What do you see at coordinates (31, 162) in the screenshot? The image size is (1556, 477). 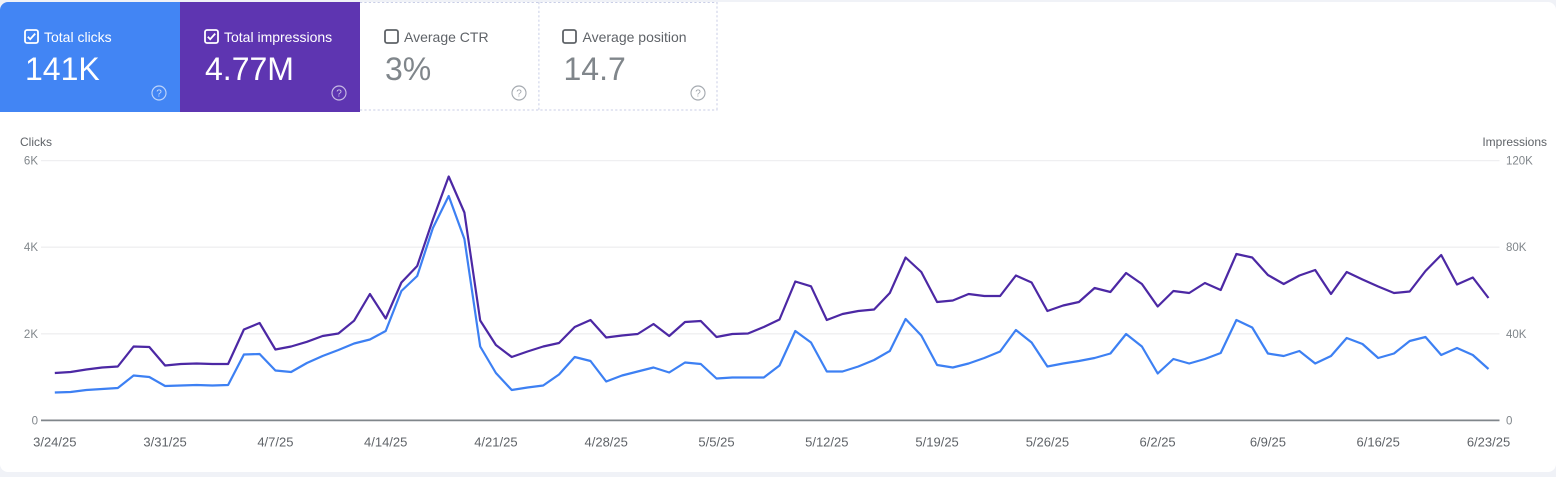 I see `svg-text: 6K` at bounding box center [31, 162].